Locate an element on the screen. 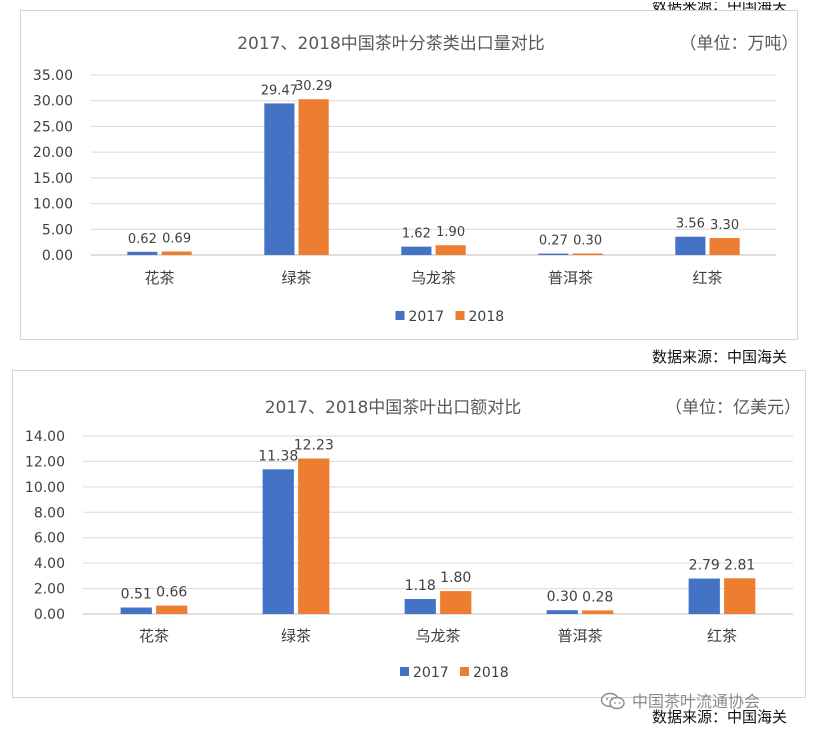 This screenshot has height=738, width=823. data-label: 0.27 is located at coordinates (553, 241).